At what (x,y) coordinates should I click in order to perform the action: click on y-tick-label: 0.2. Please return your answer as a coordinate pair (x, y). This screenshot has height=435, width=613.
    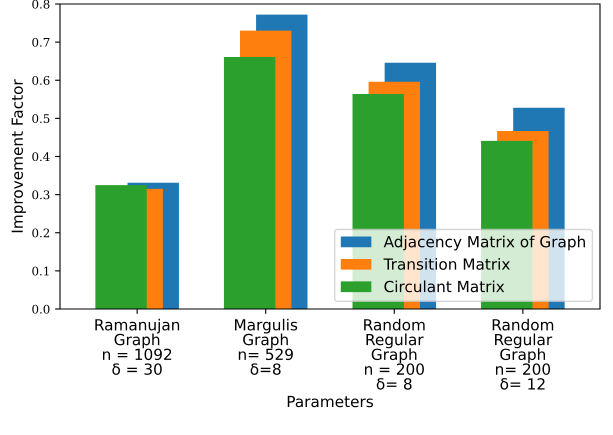
    Looking at the image, I should click on (41, 233).